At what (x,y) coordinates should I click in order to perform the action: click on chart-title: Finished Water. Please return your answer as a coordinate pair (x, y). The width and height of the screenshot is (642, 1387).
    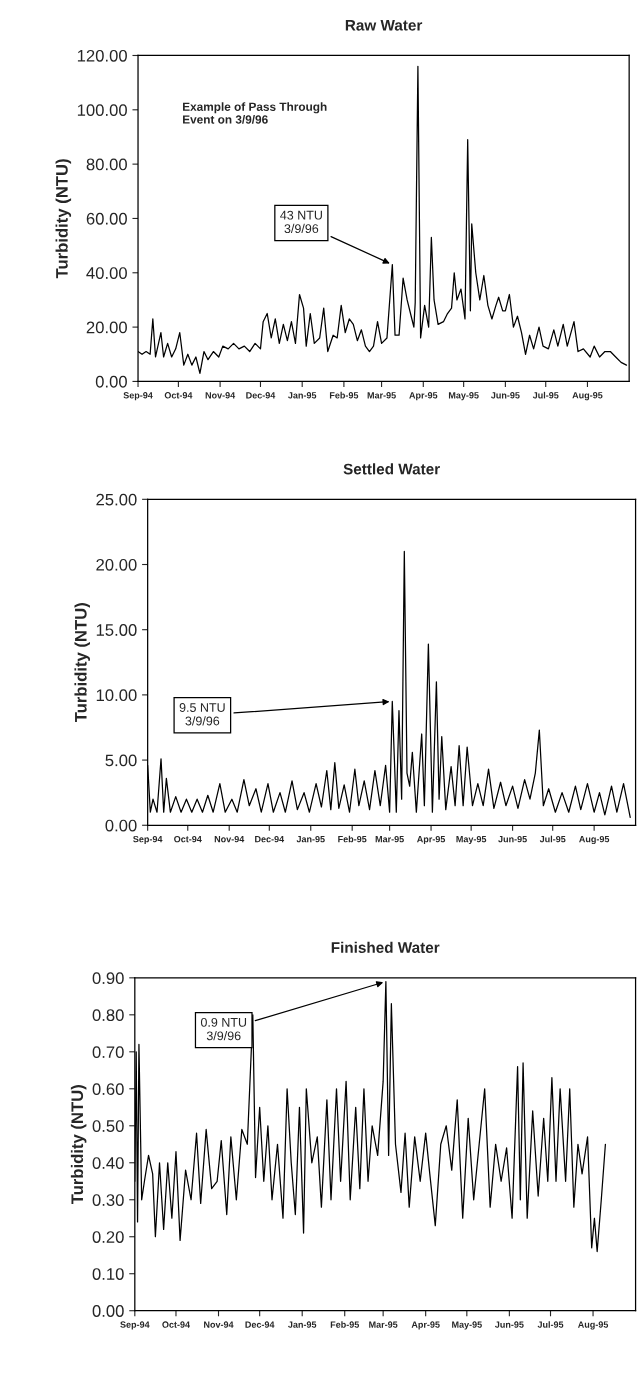
    Looking at the image, I should click on (385, 947).